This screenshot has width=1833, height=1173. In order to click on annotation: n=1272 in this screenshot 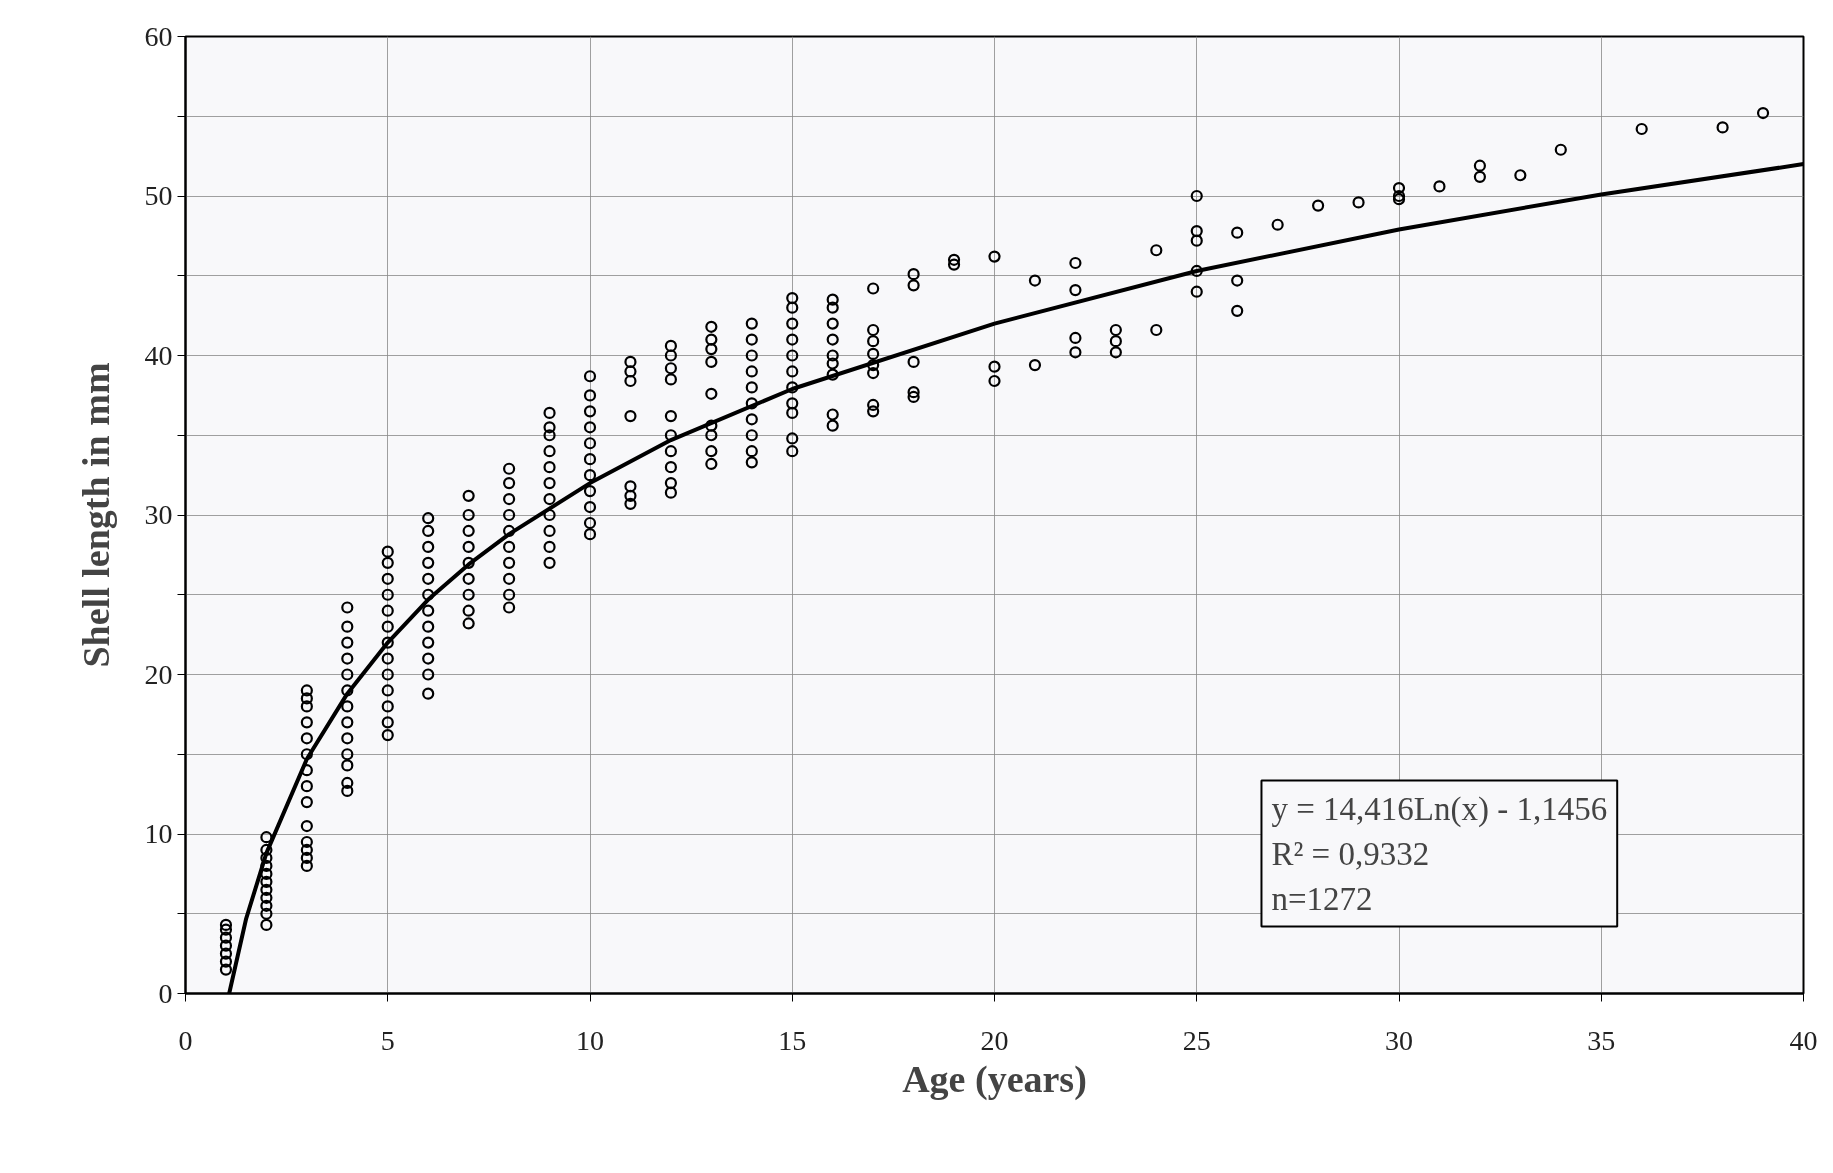, I will do `click(1322, 898)`.